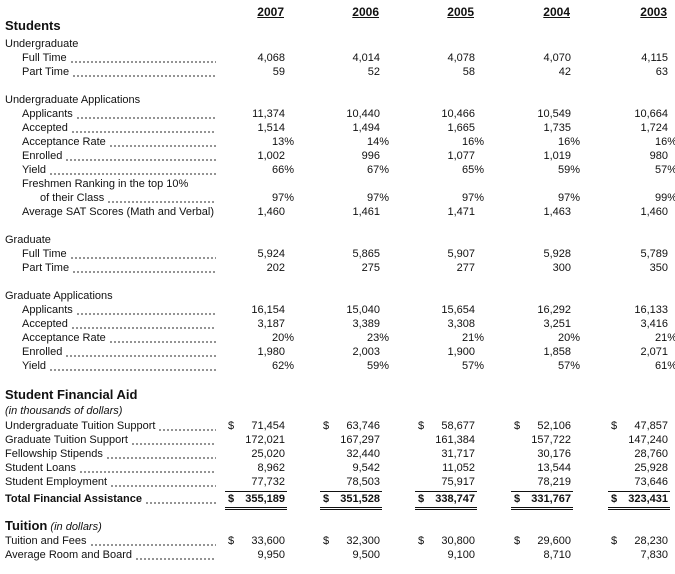 This screenshot has width=675, height=574. Describe the element at coordinates (654, 324) in the screenshot. I see `cell-value: 3,416` at that location.